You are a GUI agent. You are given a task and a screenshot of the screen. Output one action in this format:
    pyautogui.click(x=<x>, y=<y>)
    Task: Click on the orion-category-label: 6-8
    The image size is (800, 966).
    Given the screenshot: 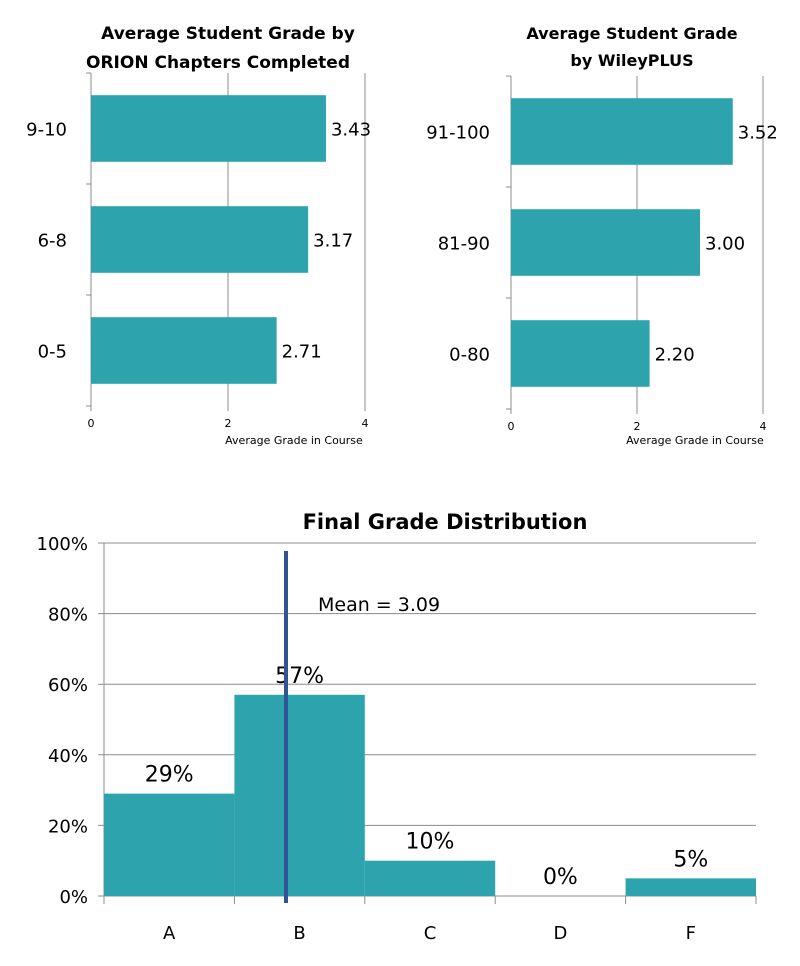 What is the action you would take?
    pyautogui.click(x=52, y=241)
    